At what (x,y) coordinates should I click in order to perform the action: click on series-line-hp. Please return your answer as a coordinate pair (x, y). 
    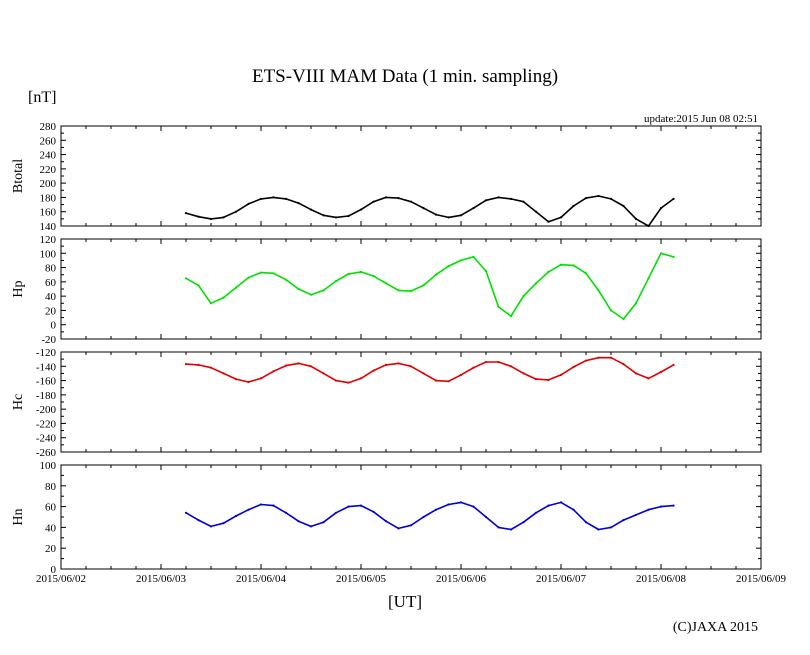
    Looking at the image, I should click on (429, 286).